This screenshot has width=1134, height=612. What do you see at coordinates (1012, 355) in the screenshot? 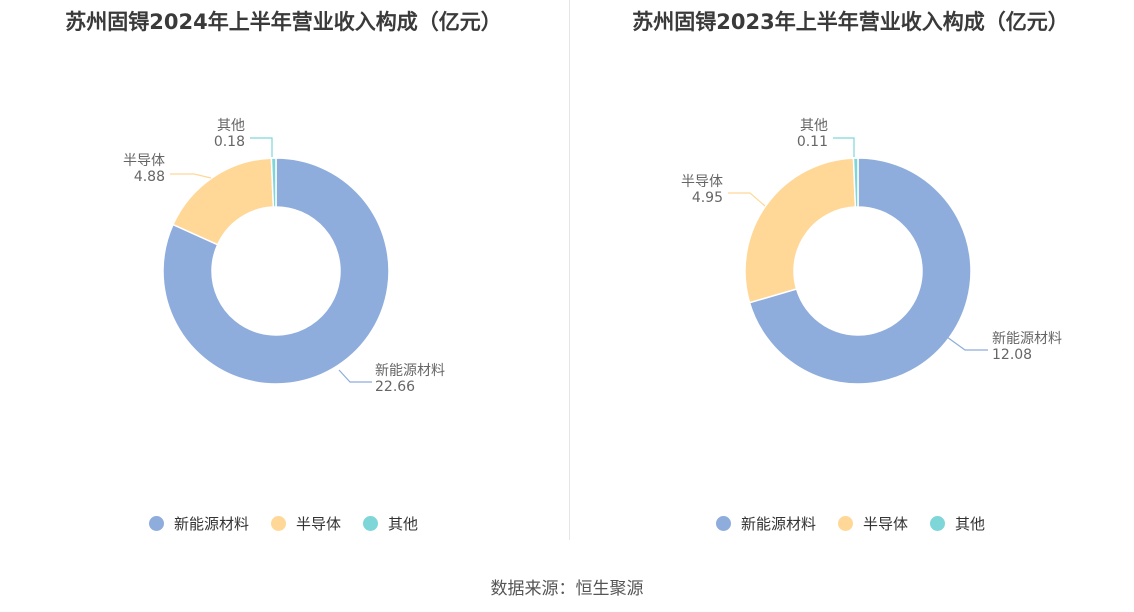
I see `slice-value-new-energy: 12.08` at bounding box center [1012, 355].